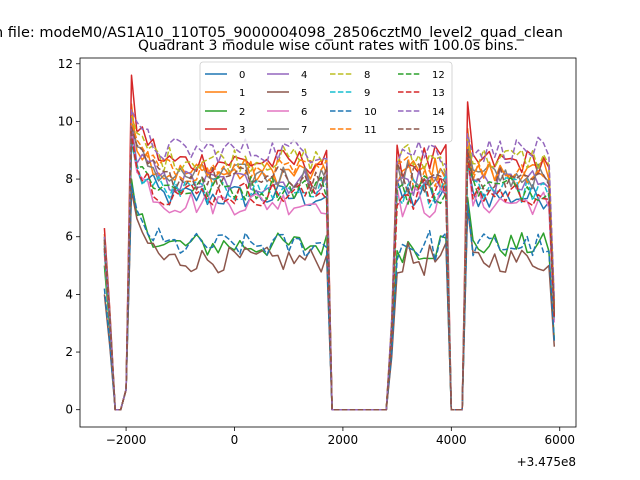  Describe the element at coordinates (69, 294) in the screenshot. I see `y-tick-label: 4` at that location.